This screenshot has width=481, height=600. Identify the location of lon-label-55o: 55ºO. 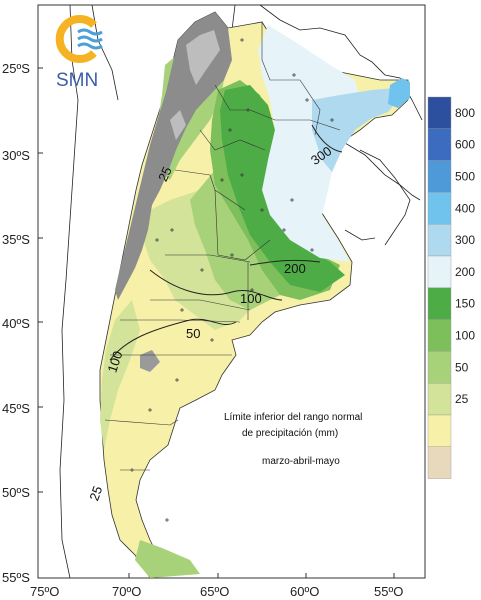
(388, 591).